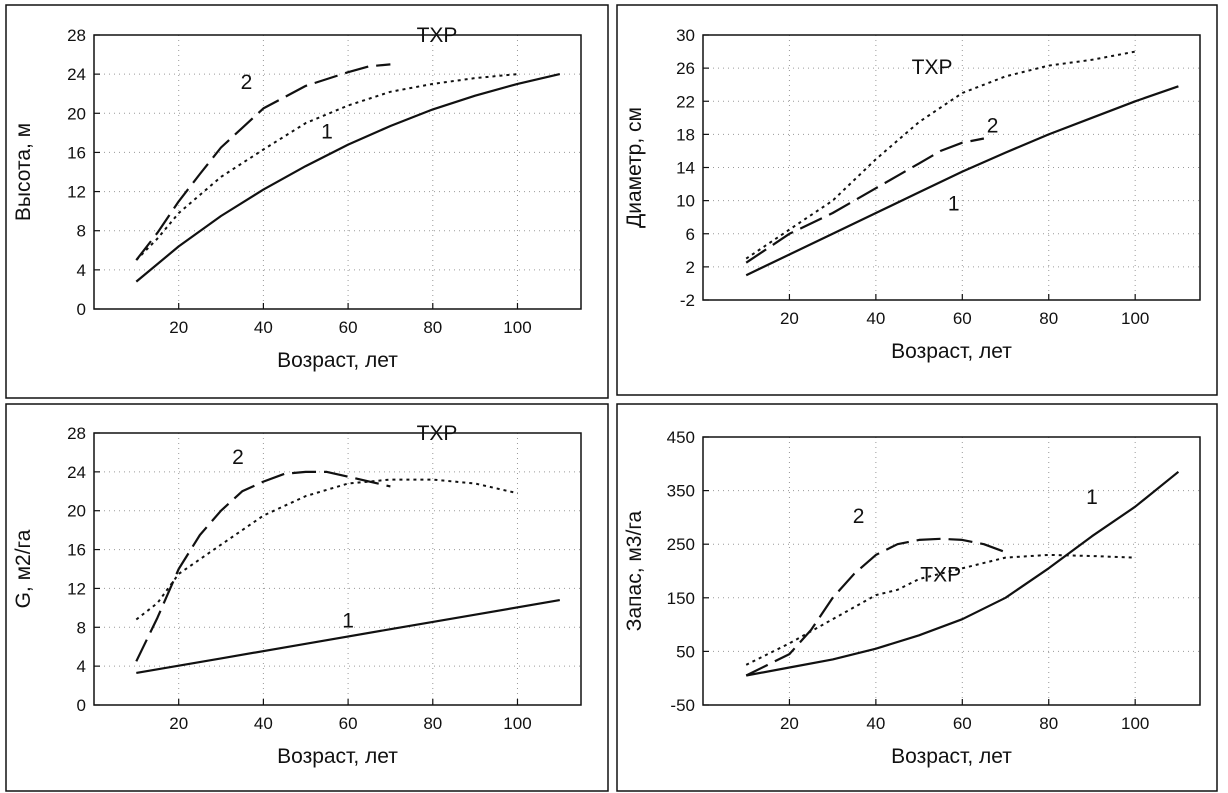 The width and height of the screenshot is (1228, 793). What do you see at coordinates (687, 300) in the screenshot?
I see `y-tick-label: -2` at bounding box center [687, 300].